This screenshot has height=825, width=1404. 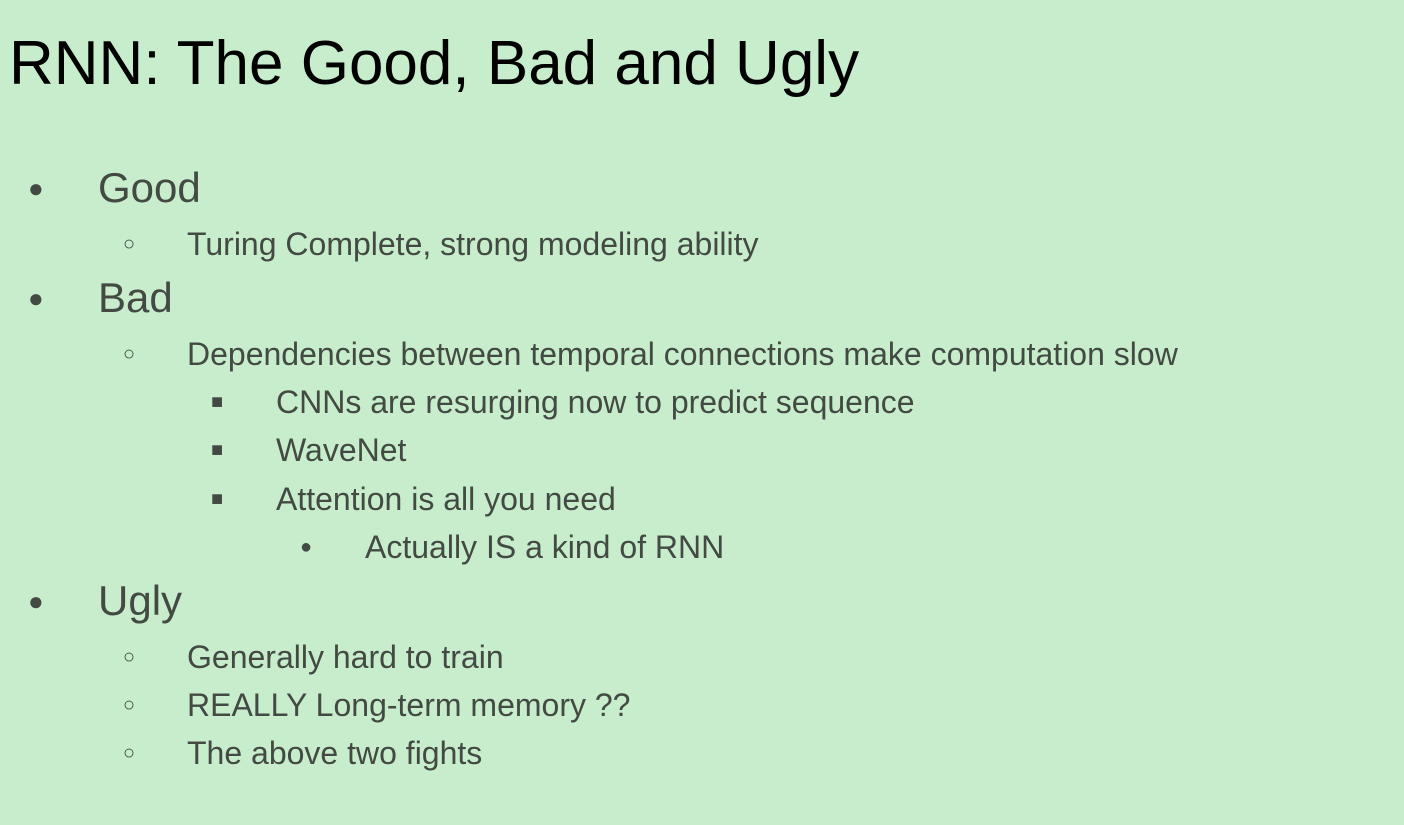 I want to click on bullet-ugly: ● Ugly, so click(x=702, y=601).